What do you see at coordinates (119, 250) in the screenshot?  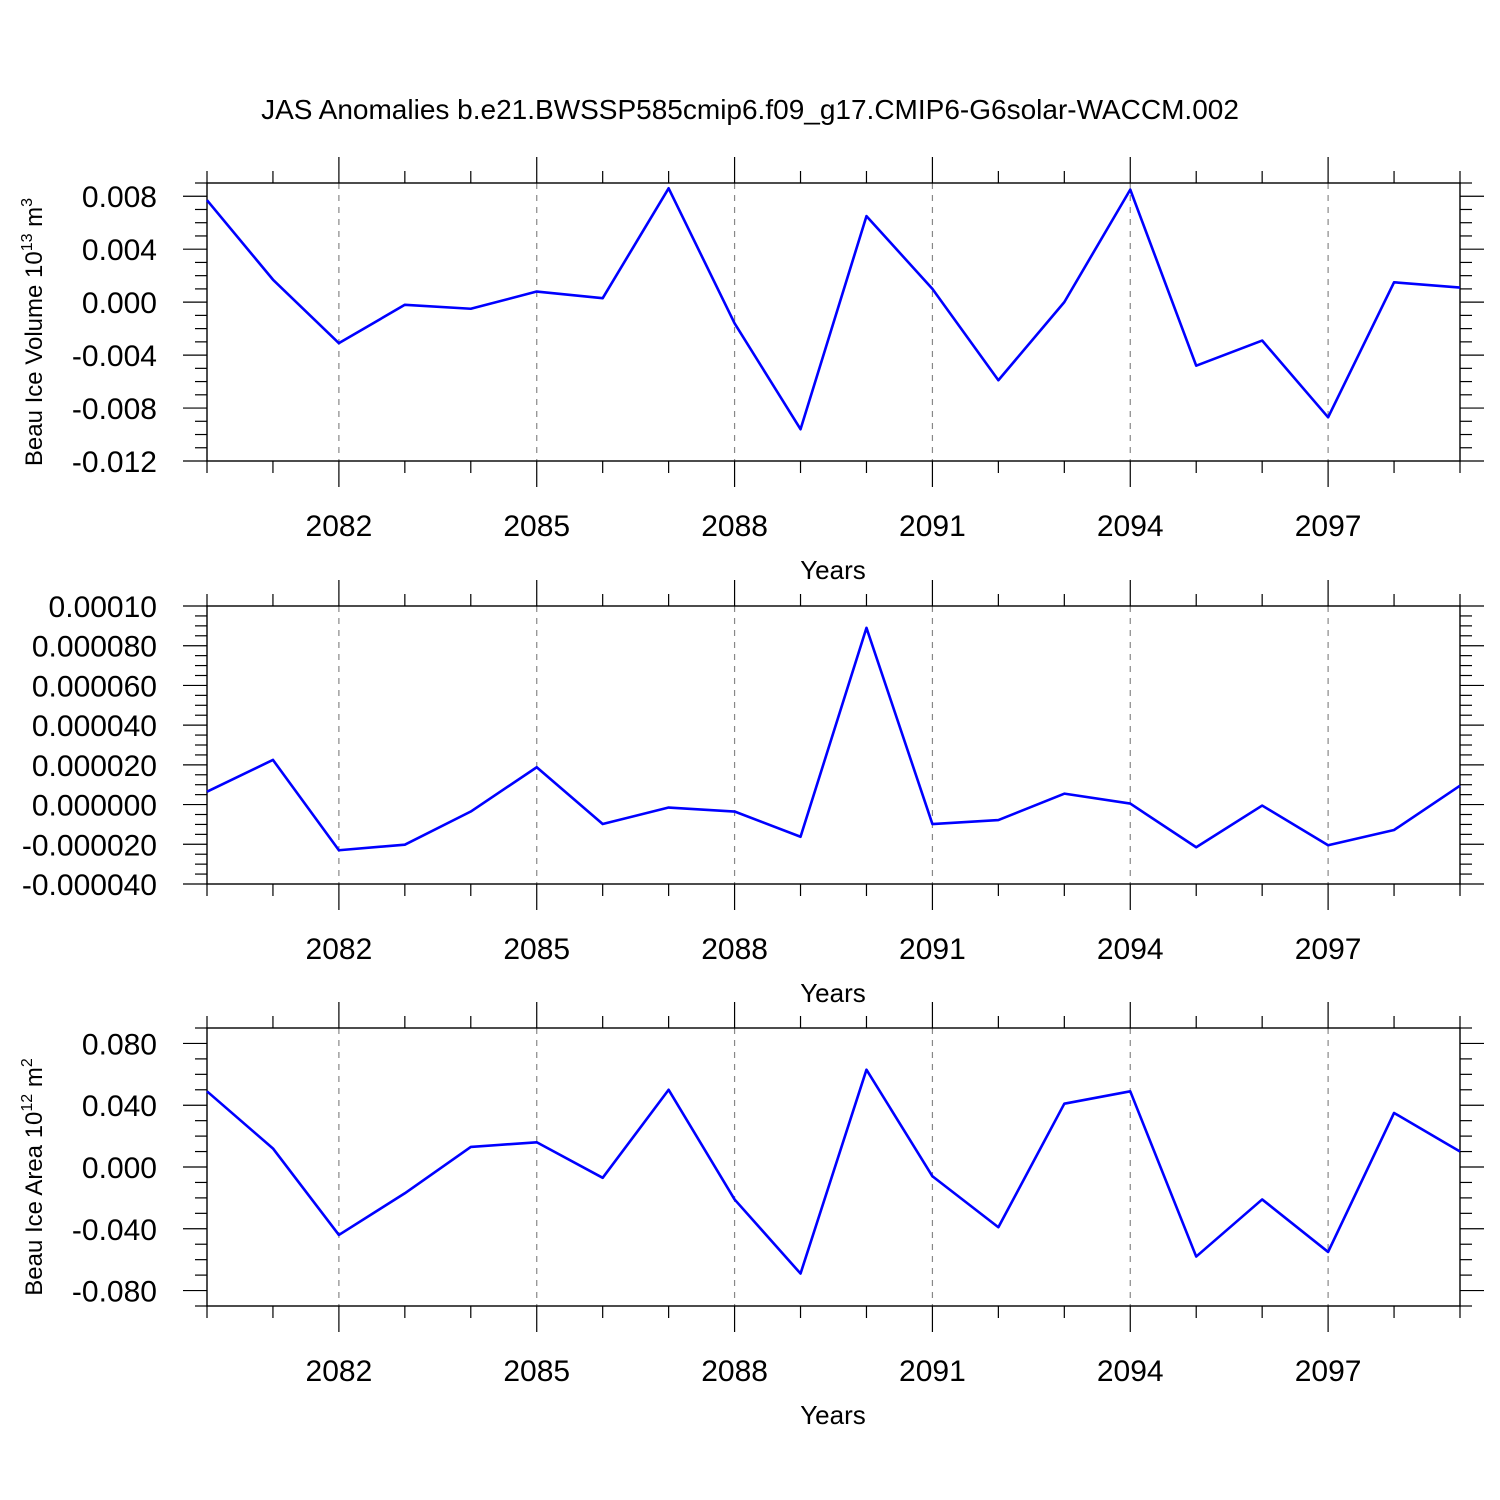 I see `y-tick-label: 0.004` at bounding box center [119, 250].